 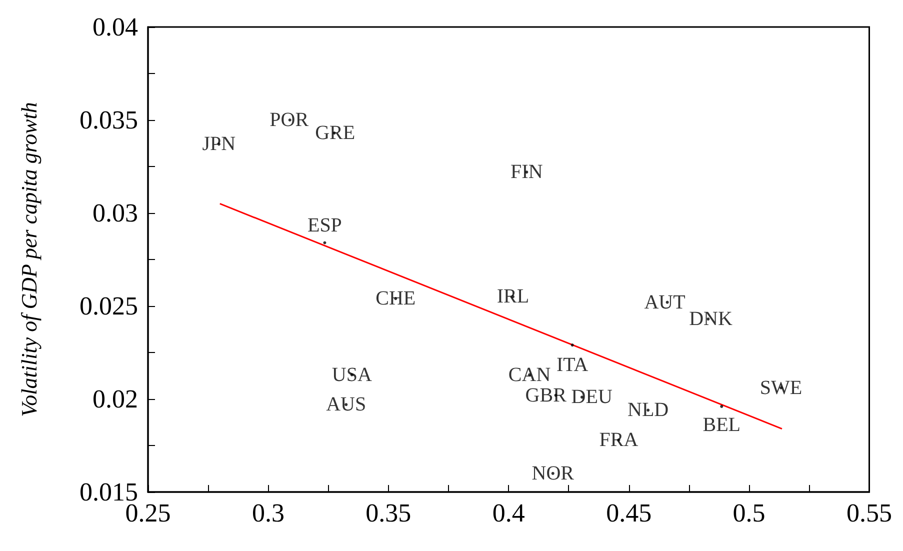 What do you see at coordinates (711, 319) in the screenshot?
I see `annotation: DNK` at bounding box center [711, 319].